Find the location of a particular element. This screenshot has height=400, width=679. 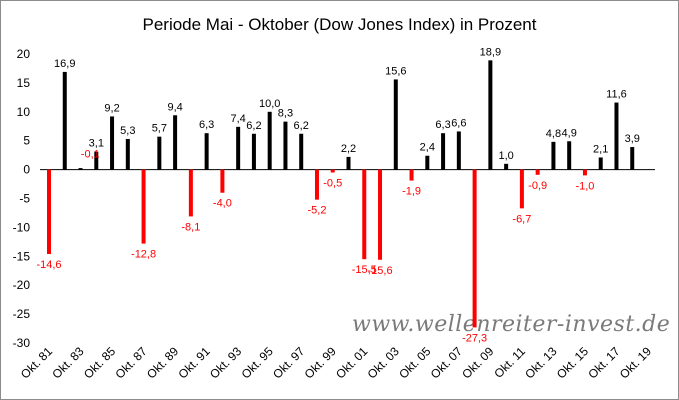

x-tick-label: Okt. 83 is located at coordinates (67, 362).